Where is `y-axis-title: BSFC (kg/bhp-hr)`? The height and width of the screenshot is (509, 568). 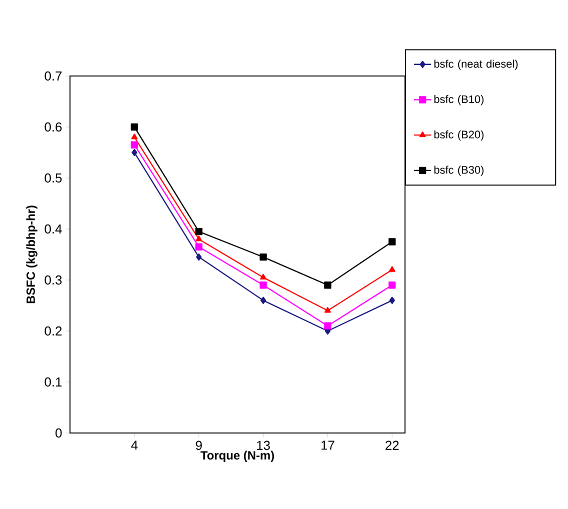
y-axis-title: BSFC (kg/bhp-hr) is located at coordinates (32, 255).